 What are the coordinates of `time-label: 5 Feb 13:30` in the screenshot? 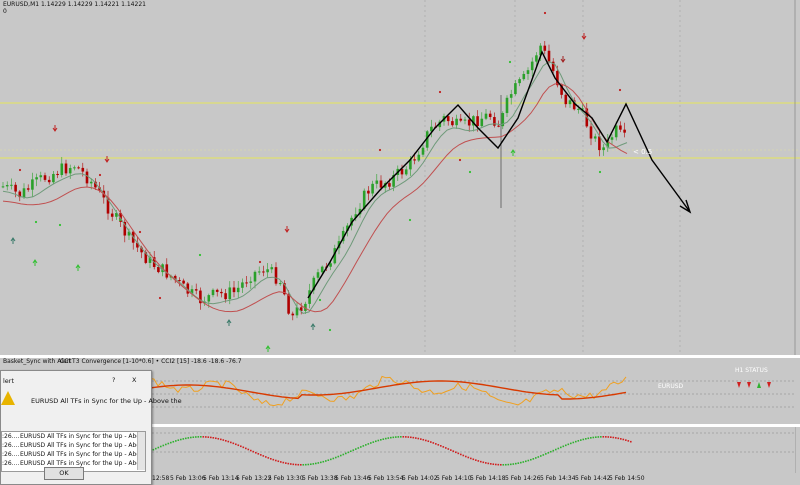 It's located at (286, 478).